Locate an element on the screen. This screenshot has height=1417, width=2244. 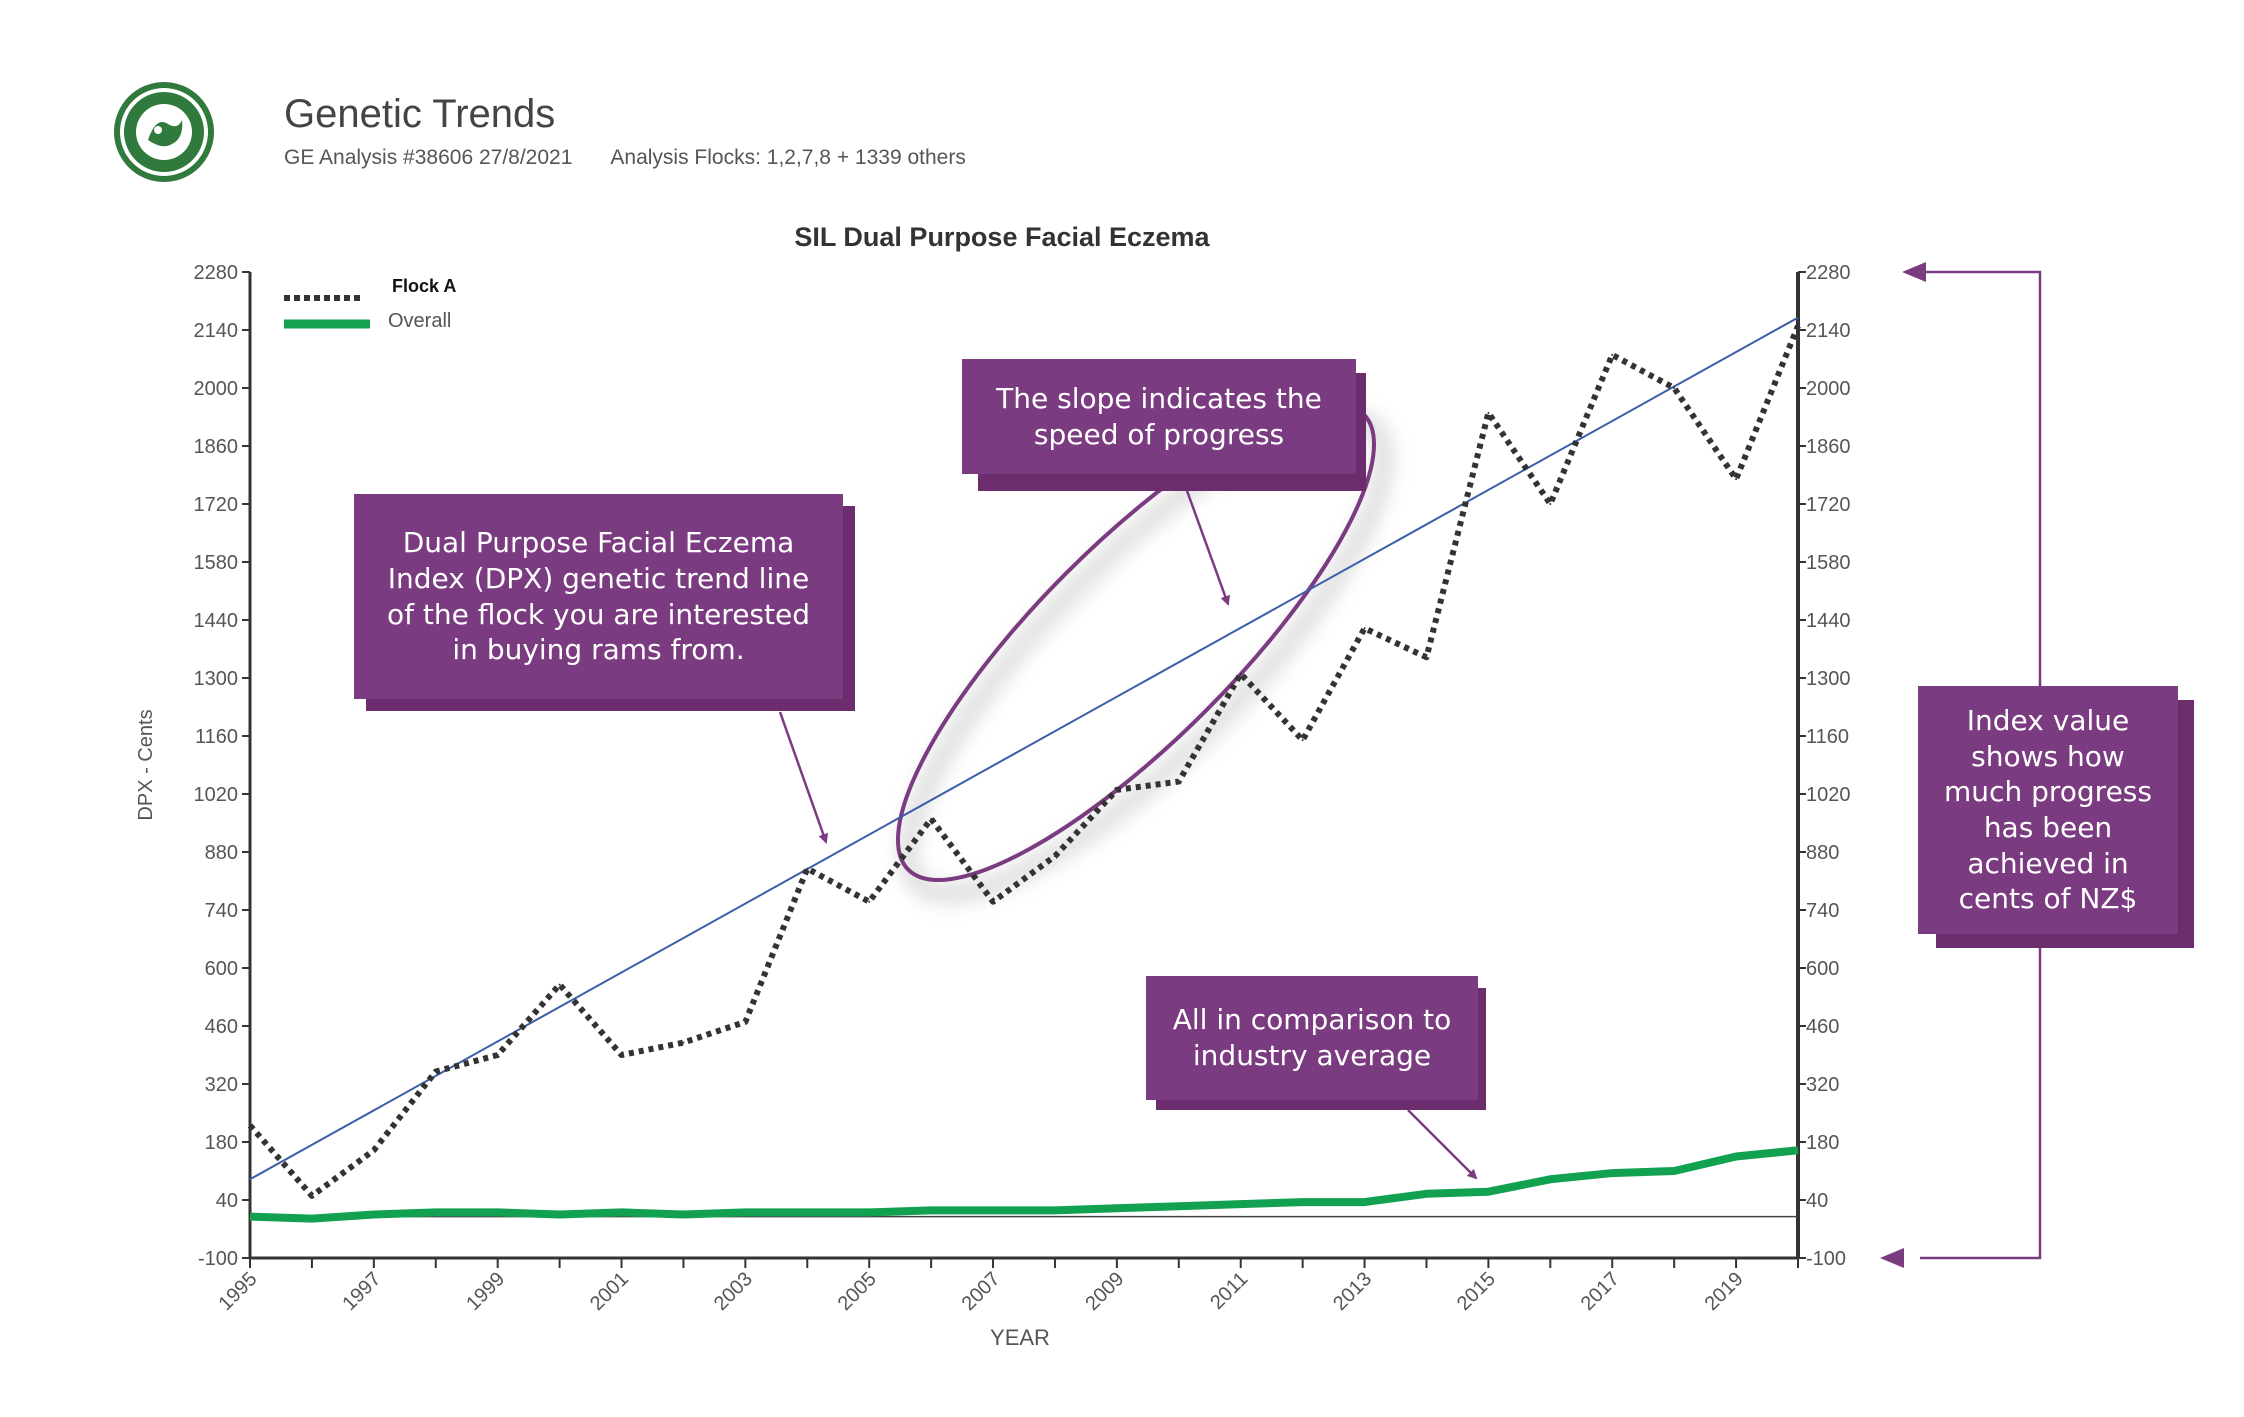
legend-overall-label: Overall is located at coordinates (419, 321).